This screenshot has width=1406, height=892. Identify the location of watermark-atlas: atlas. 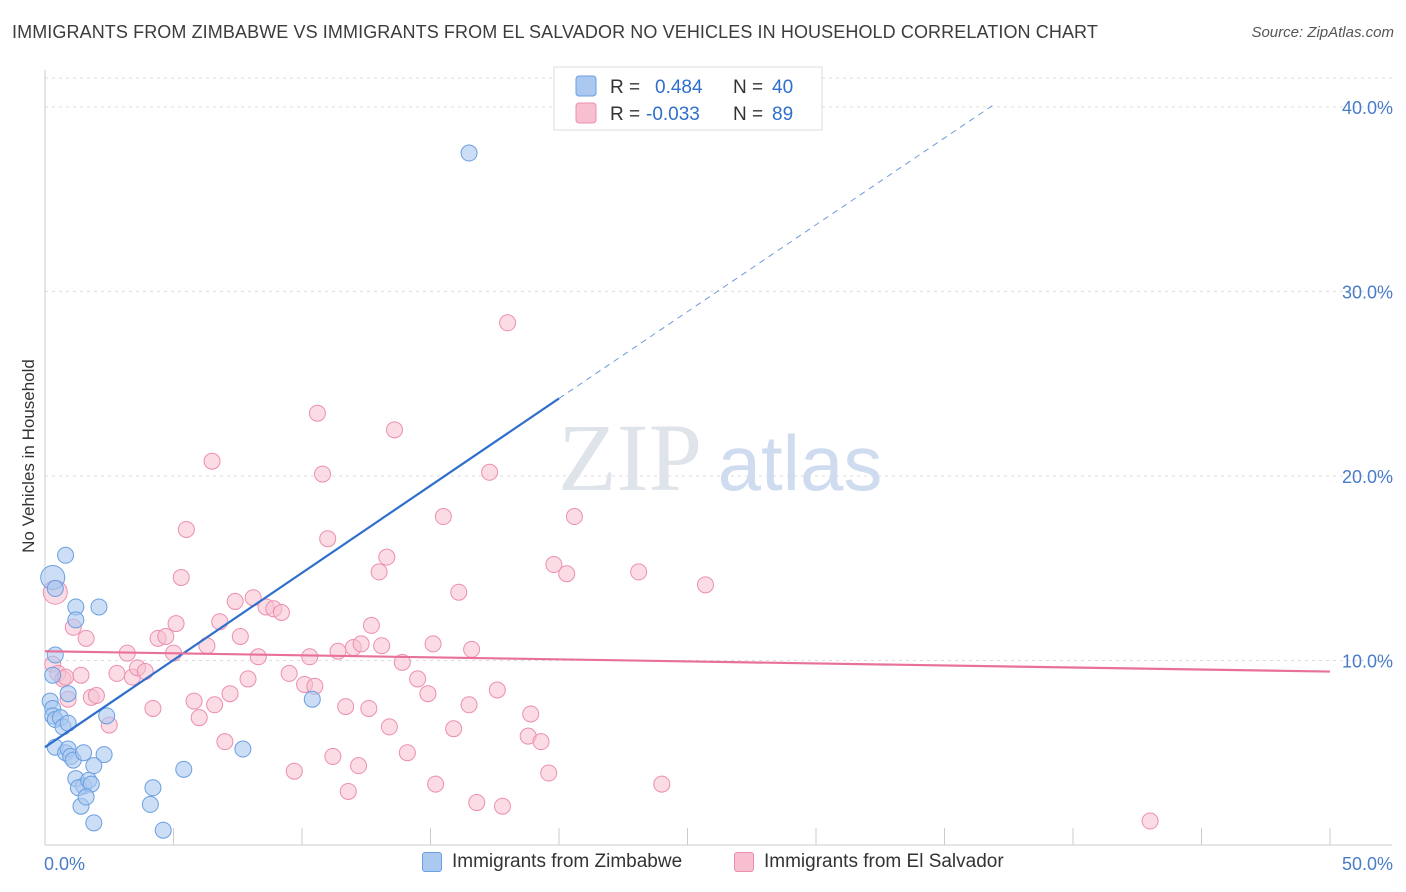
(800, 463).